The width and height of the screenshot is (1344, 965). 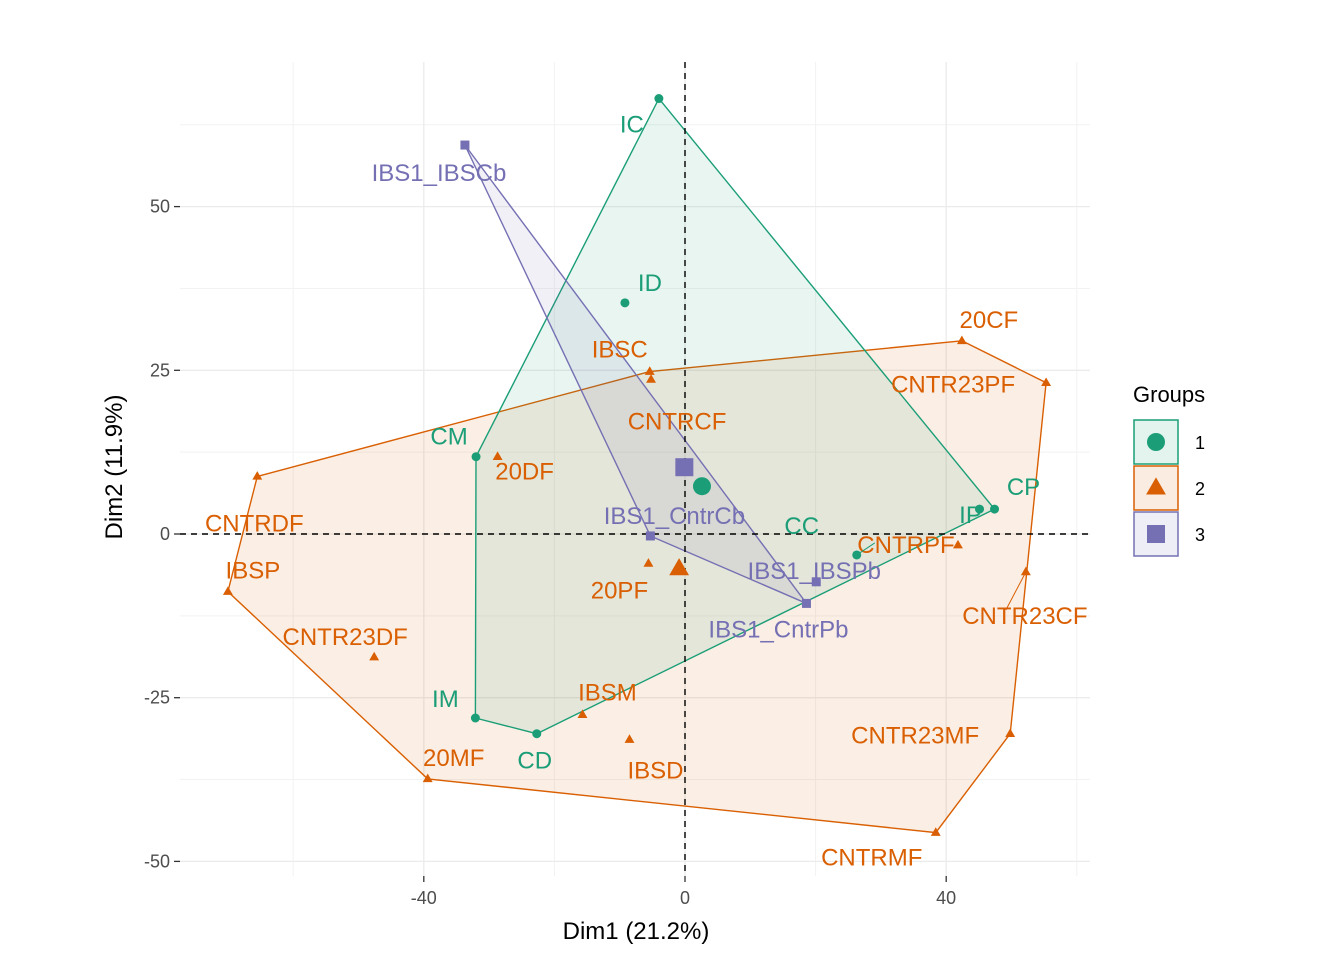 What do you see at coordinates (650, 283) in the screenshot?
I see `label-ID: ID` at bounding box center [650, 283].